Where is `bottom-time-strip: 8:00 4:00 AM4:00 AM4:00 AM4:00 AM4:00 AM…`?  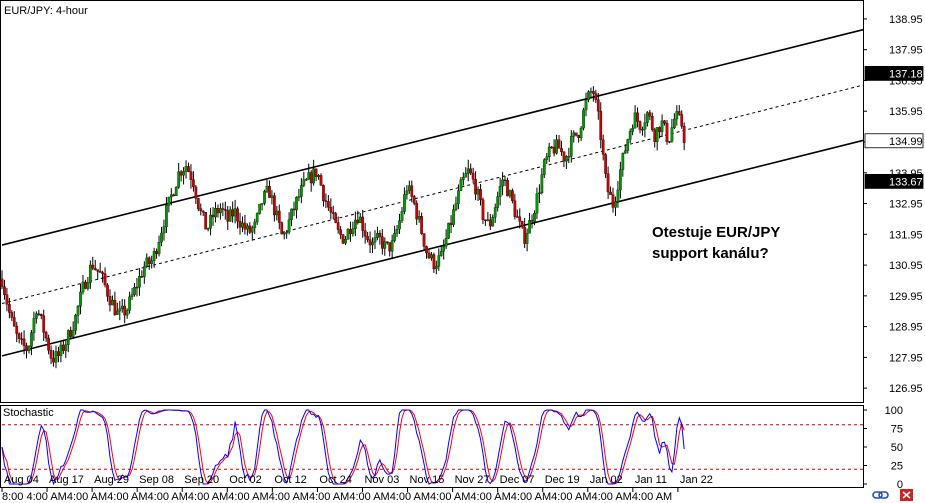
bottom-time-strip: 8:00 4:00 AM4:00 AM4:00 AM4:00 AM4:00 AM… is located at coordinates (337, 497).